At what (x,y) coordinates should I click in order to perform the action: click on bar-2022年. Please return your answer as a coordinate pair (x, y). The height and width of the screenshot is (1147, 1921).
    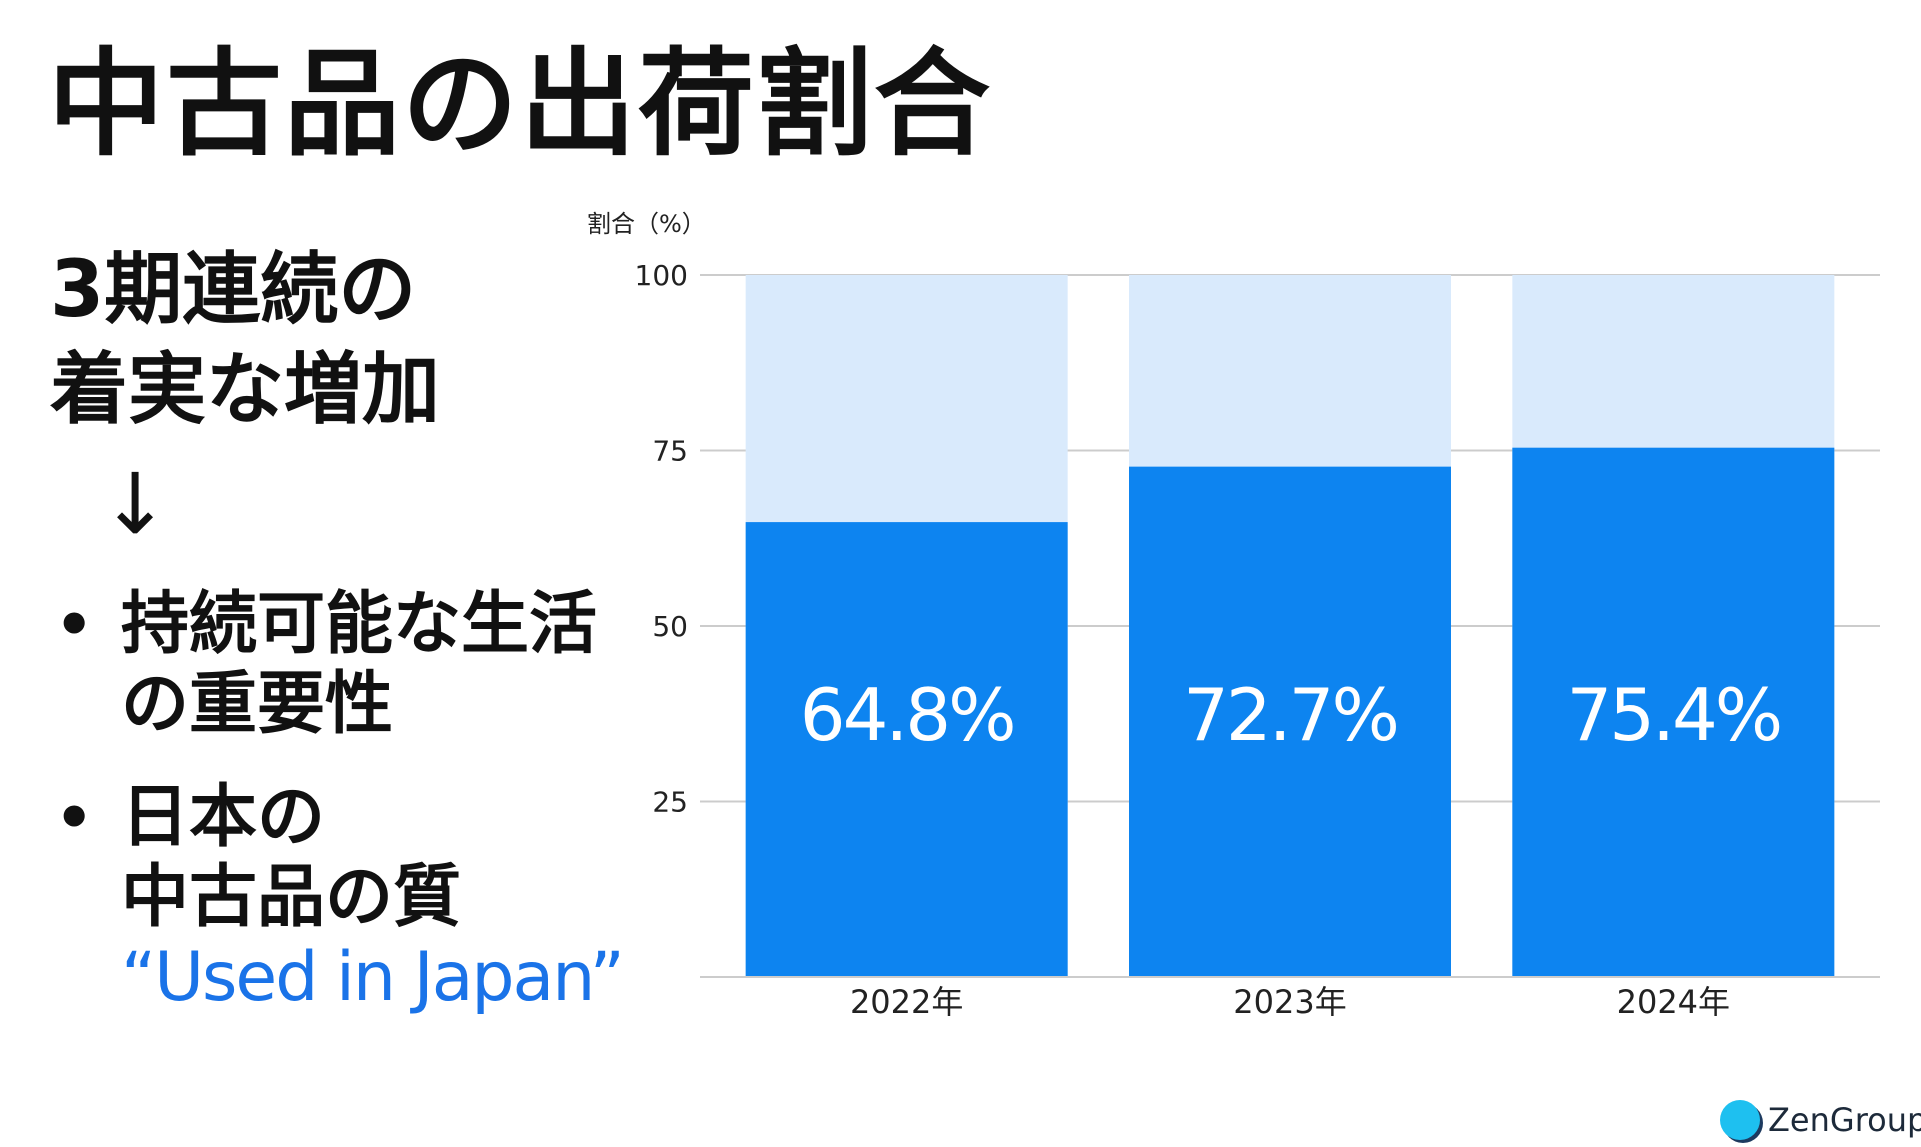
    Looking at the image, I should click on (906, 749).